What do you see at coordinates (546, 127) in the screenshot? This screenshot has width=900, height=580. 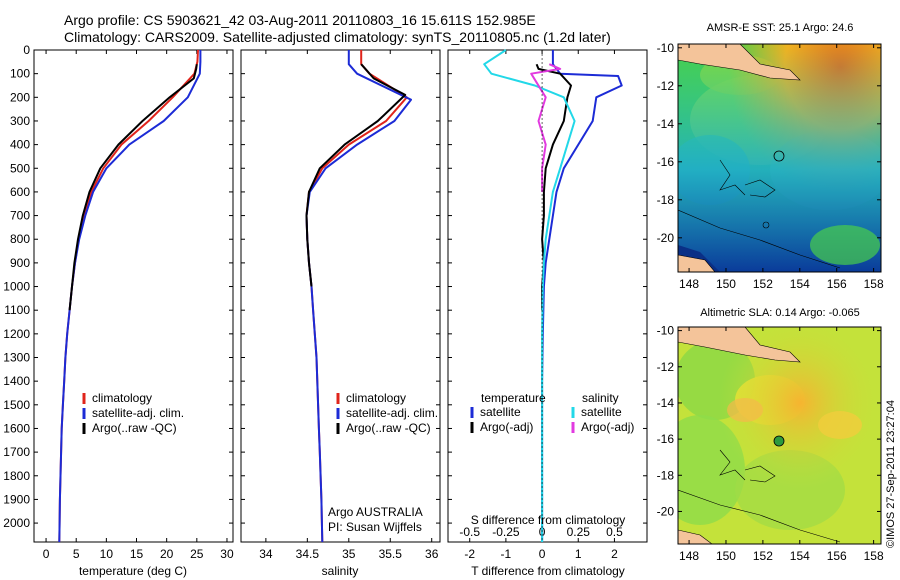 I see `series-line-s-argo-adj-` at bounding box center [546, 127].